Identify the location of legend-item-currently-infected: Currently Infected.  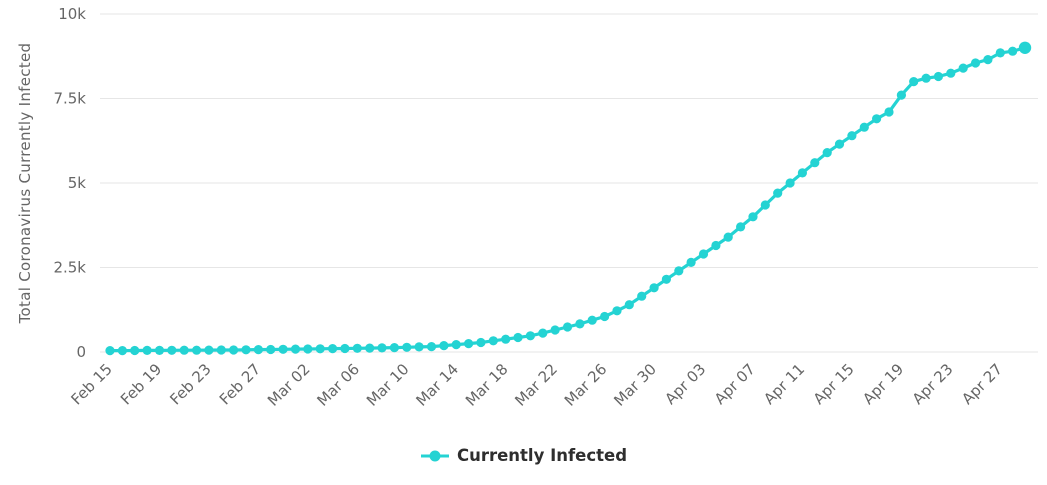
(523, 455).